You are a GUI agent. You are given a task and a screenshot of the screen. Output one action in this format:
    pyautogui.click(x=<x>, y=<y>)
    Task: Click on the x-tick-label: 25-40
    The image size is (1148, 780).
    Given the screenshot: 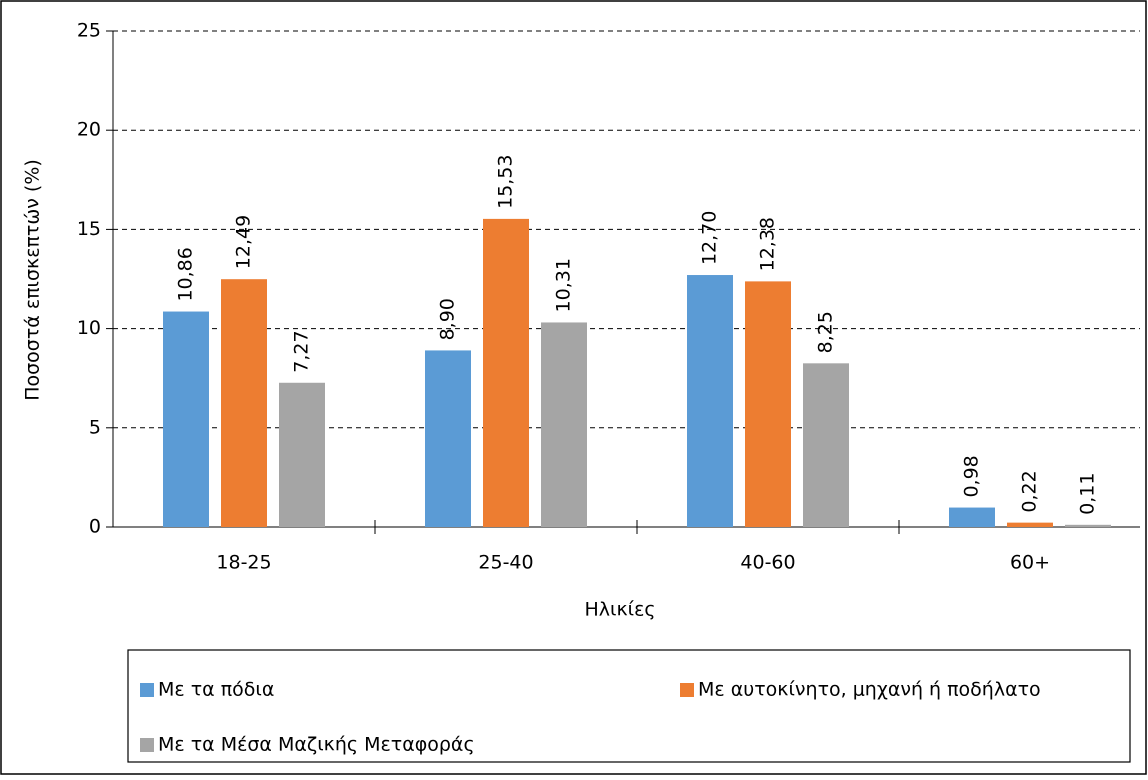 What is the action you would take?
    pyautogui.click(x=505, y=563)
    